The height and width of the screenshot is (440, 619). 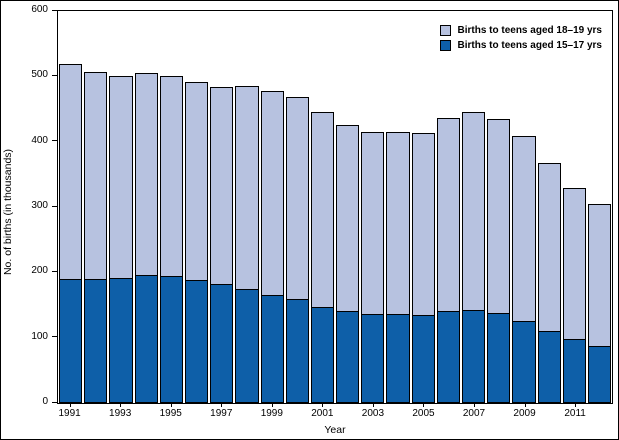 What do you see at coordinates (272, 405) in the screenshot?
I see `x-tick-1999` at bounding box center [272, 405].